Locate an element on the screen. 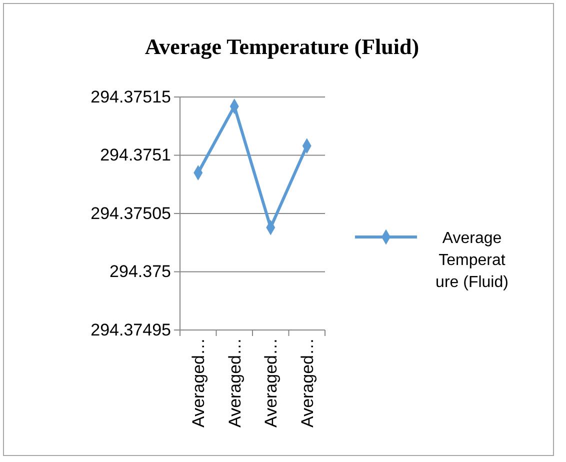  y-tick-label: 294.37495 is located at coordinates (130, 330).